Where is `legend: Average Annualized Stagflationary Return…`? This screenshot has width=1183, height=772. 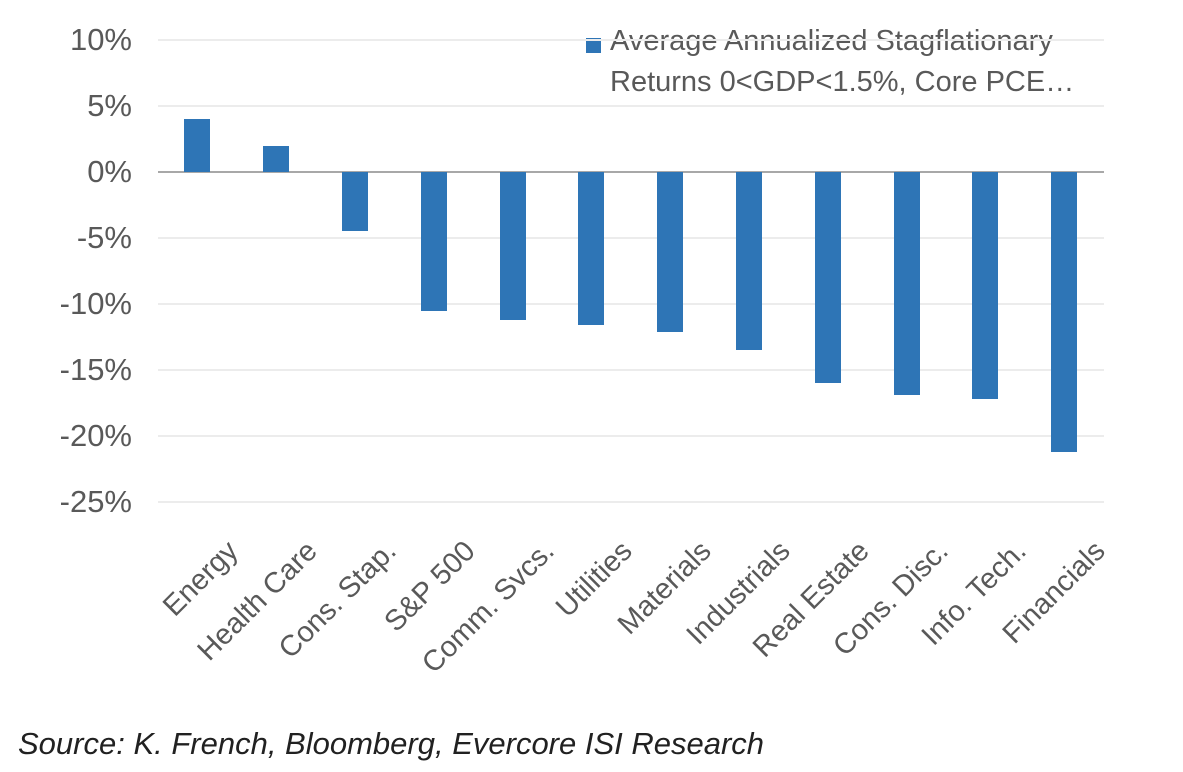
legend: Average Annualized Stagflationary Return… is located at coordinates (830, 62).